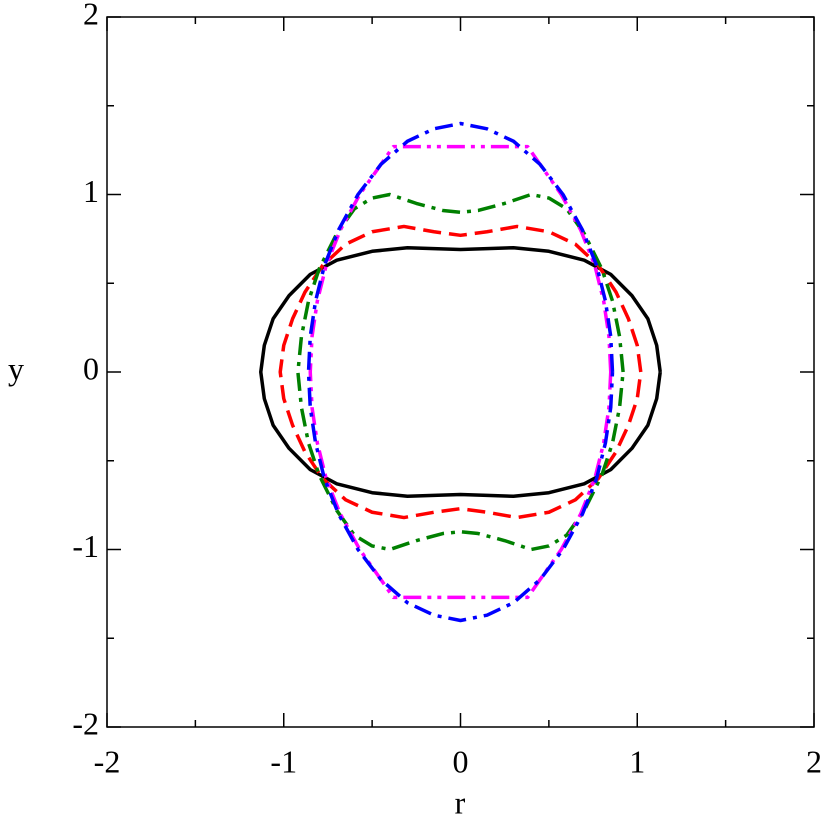 The width and height of the screenshot is (830, 819). What do you see at coordinates (16, 368) in the screenshot?
I see `y-axis-label: y` at bounding box center [16, 368].